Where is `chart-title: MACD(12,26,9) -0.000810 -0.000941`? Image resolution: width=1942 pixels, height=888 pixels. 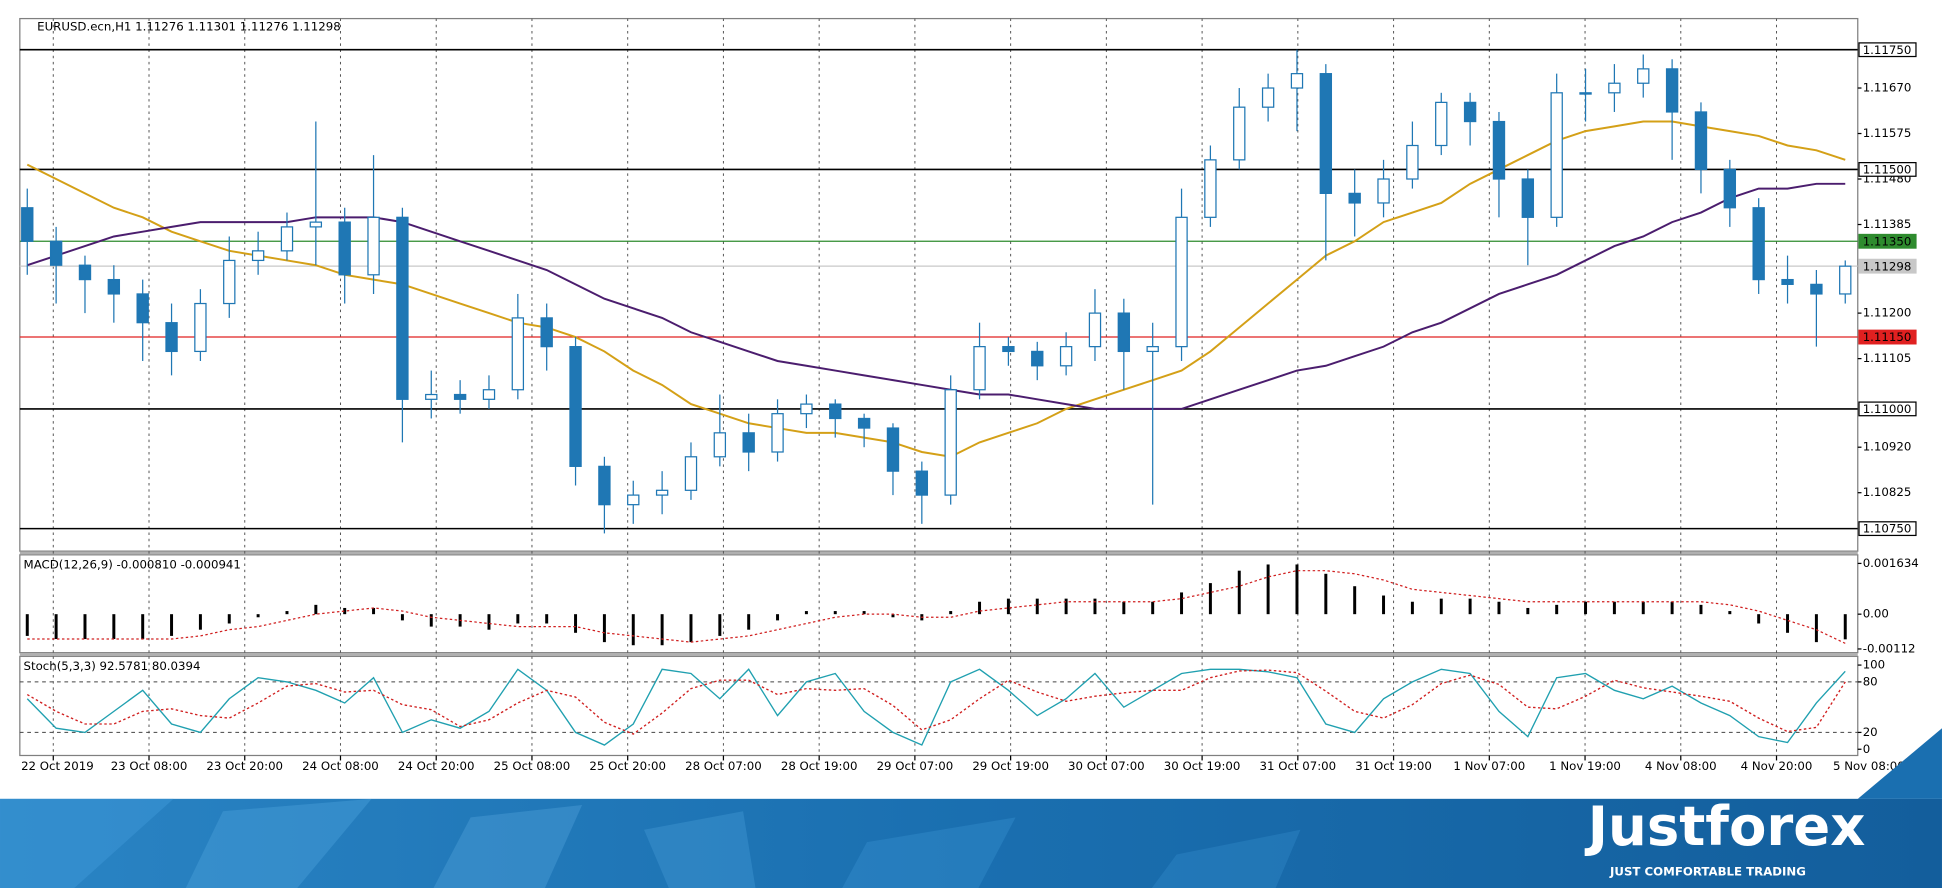
chart-title: MACD(12,26,9) -0.000810 -0.000941 is located at coordinates (132, 564).